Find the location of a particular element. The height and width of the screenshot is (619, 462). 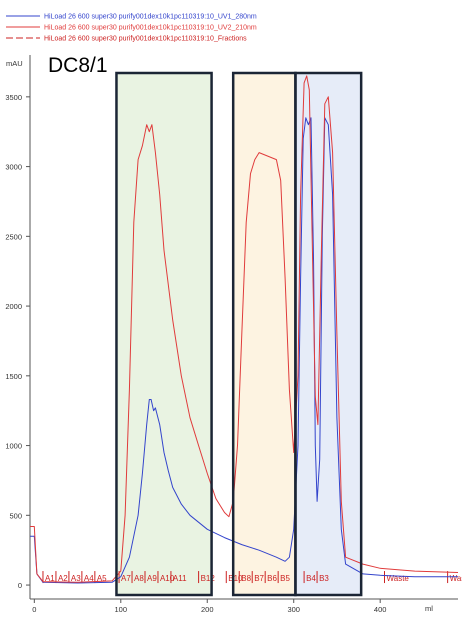

fraction-label: Waste is located at coordinates (398, 578).